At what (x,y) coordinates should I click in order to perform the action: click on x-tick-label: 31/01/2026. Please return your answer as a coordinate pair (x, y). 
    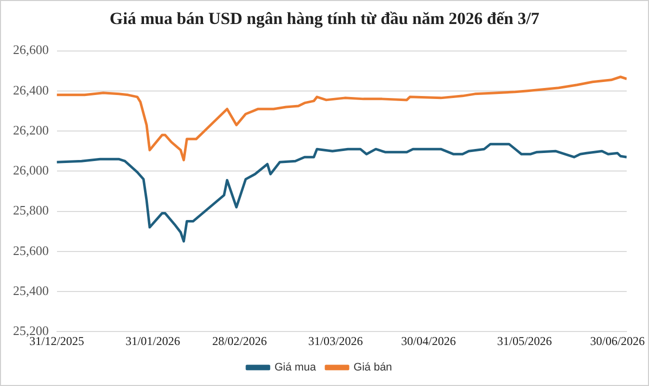
    Looking at the image, I should click on (152, 341).